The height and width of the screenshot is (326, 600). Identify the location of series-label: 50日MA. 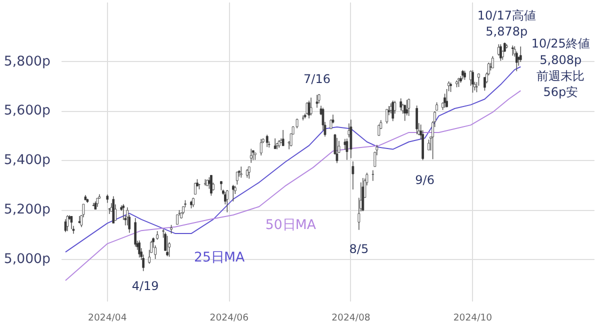
(290, 225).